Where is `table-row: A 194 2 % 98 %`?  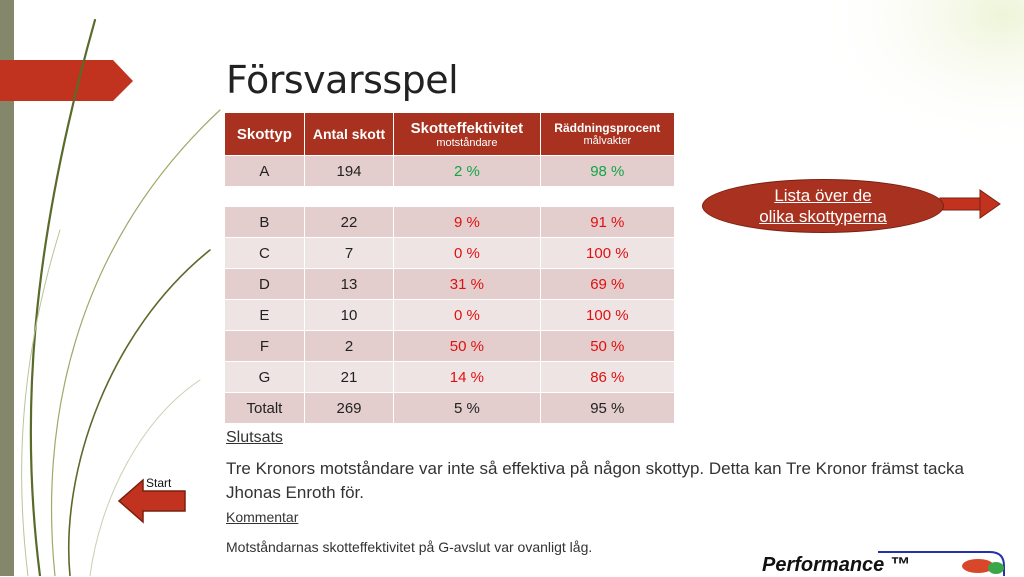
table-row: A 194 2 % 98 % is located at coordinates (449, 170).